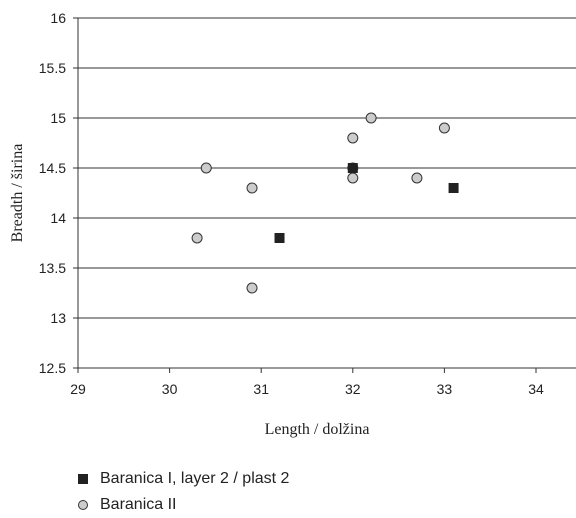  Describe the element at coordinates (83, 505) in the screenshot. I see `circle-marker-icon` at that location.